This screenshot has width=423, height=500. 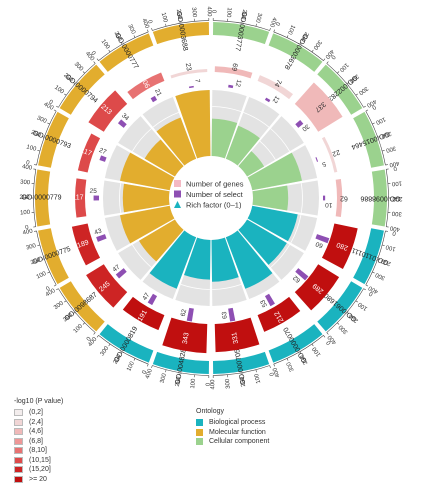 What do you see at coordinates (329, 204) in the screenshot?
I see `select-value-label: 10` at bounding box center [329, 204].